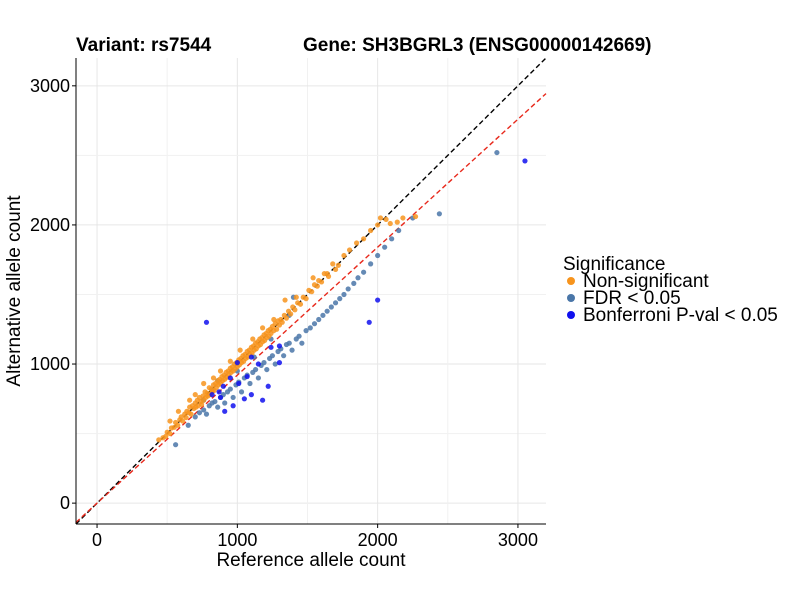 This screenshot has width=800, height=600. What do you see at coordinates (50, 225) in the screenshot?
I see `y-tick-label: 2000` at bounding box center [50, 225].